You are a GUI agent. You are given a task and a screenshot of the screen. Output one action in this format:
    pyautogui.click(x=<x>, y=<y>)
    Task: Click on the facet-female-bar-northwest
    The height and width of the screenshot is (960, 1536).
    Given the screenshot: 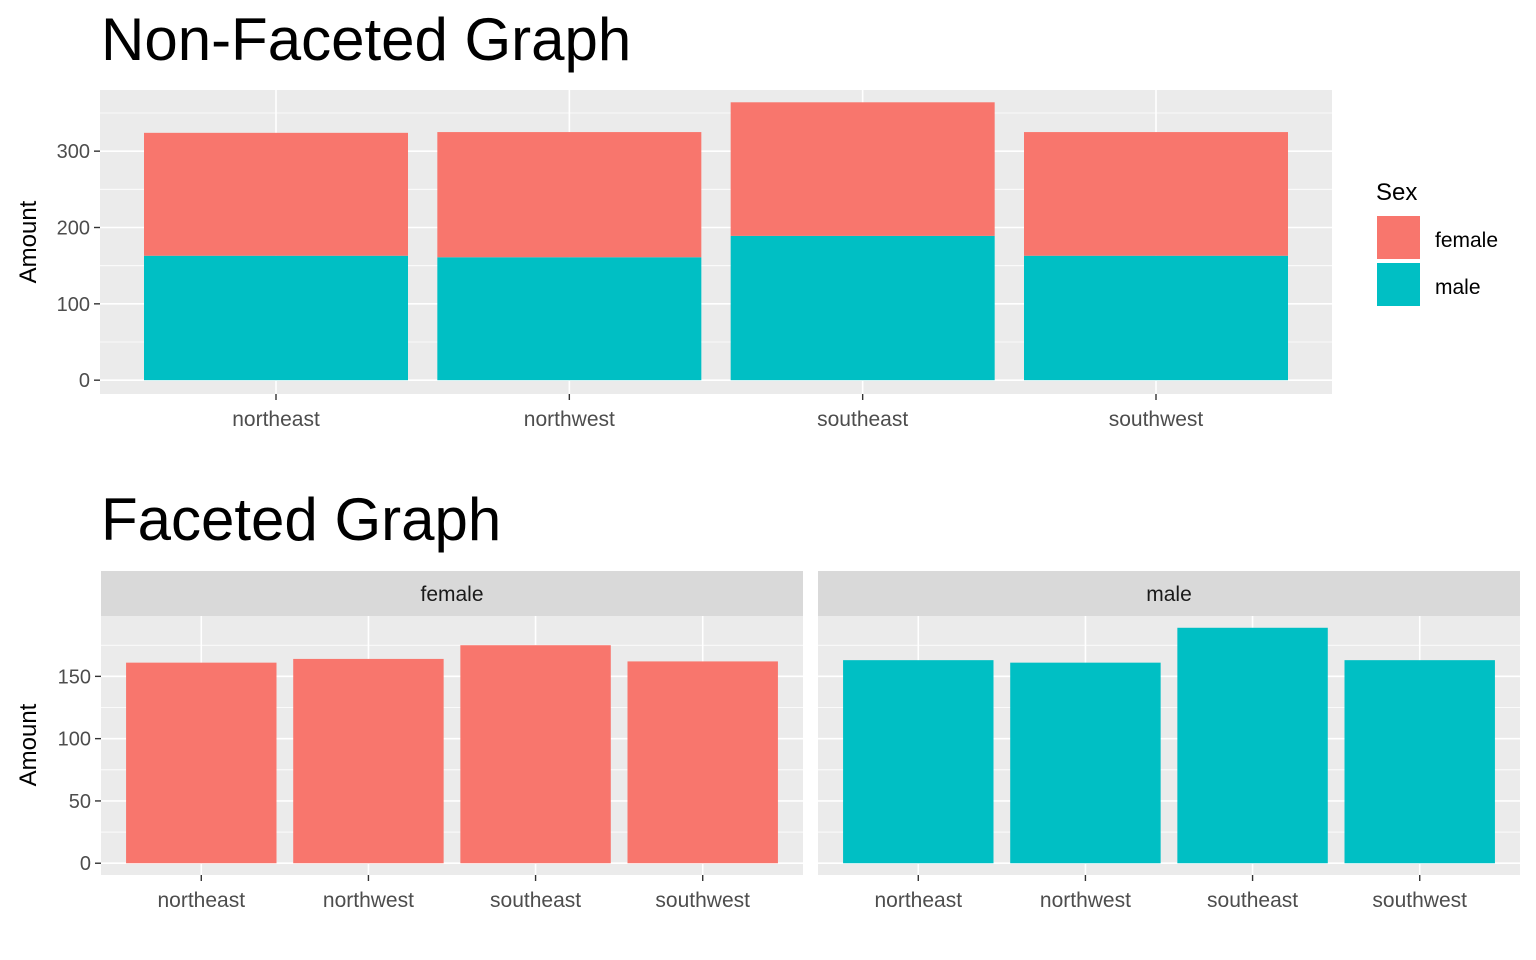 What is the action you would take?
    pyautogui.click(x=368, y=761)
    